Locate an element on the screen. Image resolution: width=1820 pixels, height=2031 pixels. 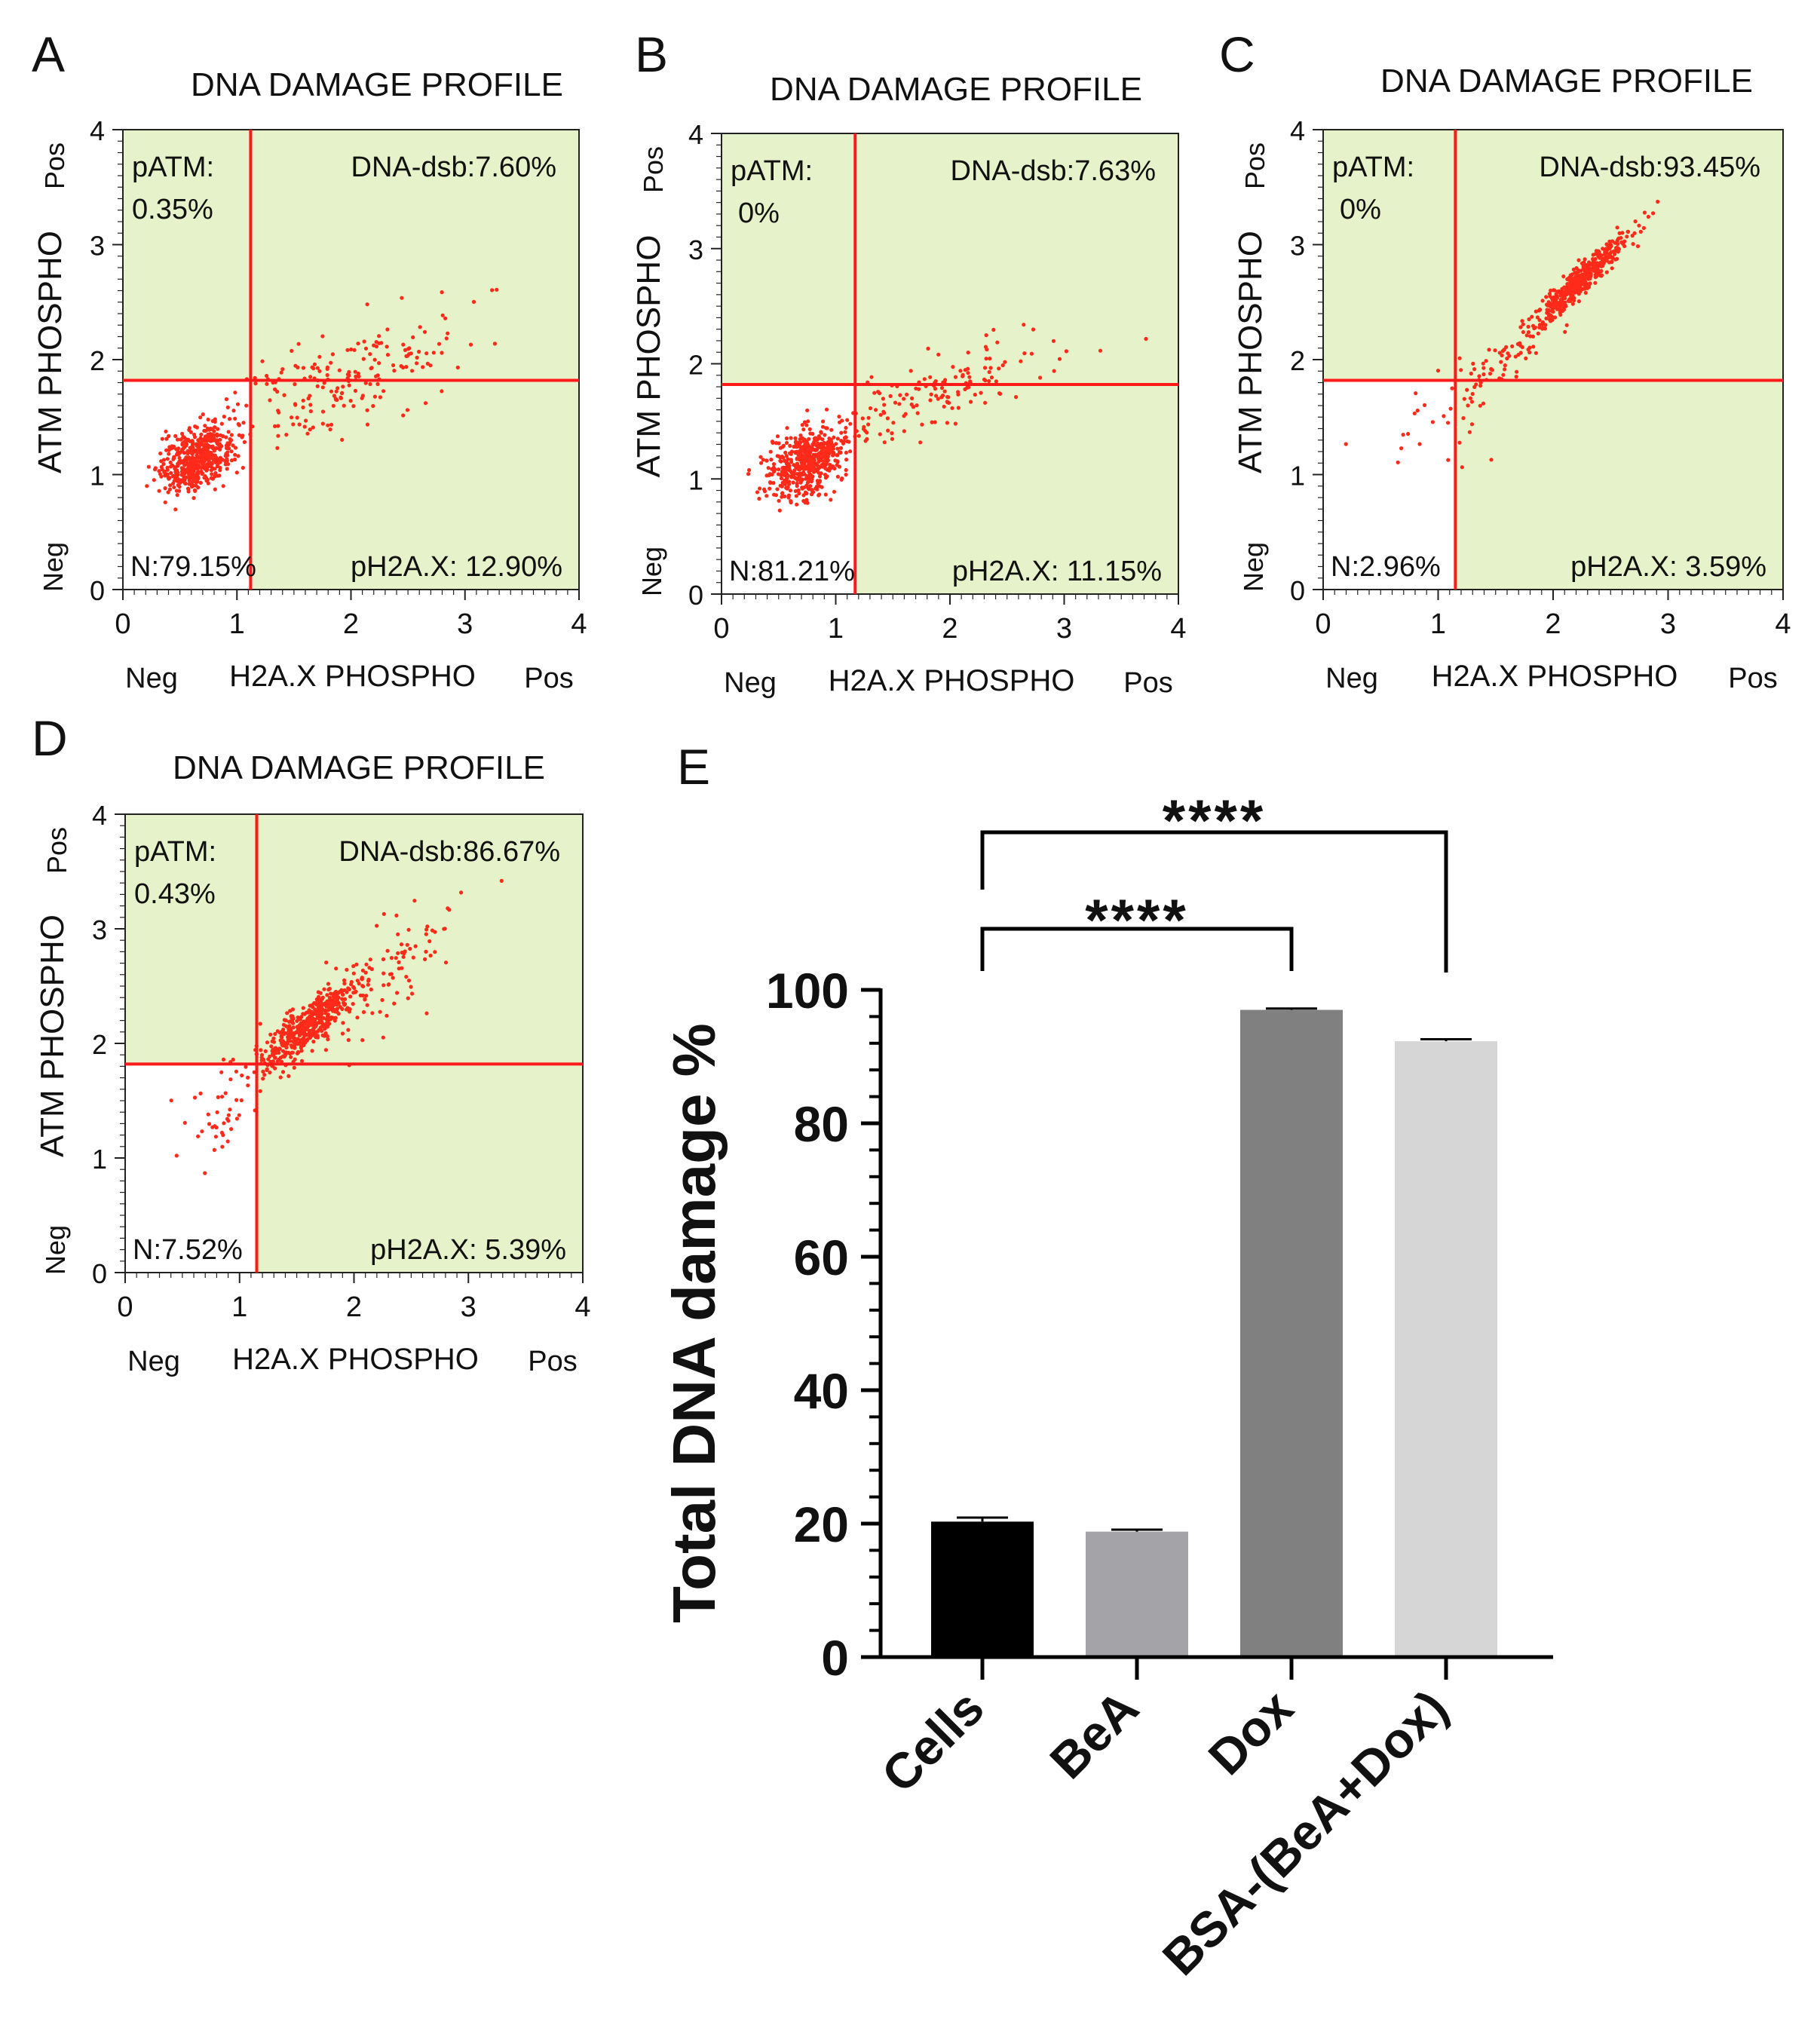
y-axis-label: ATM PHOSPHO is located at coordinates (648, 356).